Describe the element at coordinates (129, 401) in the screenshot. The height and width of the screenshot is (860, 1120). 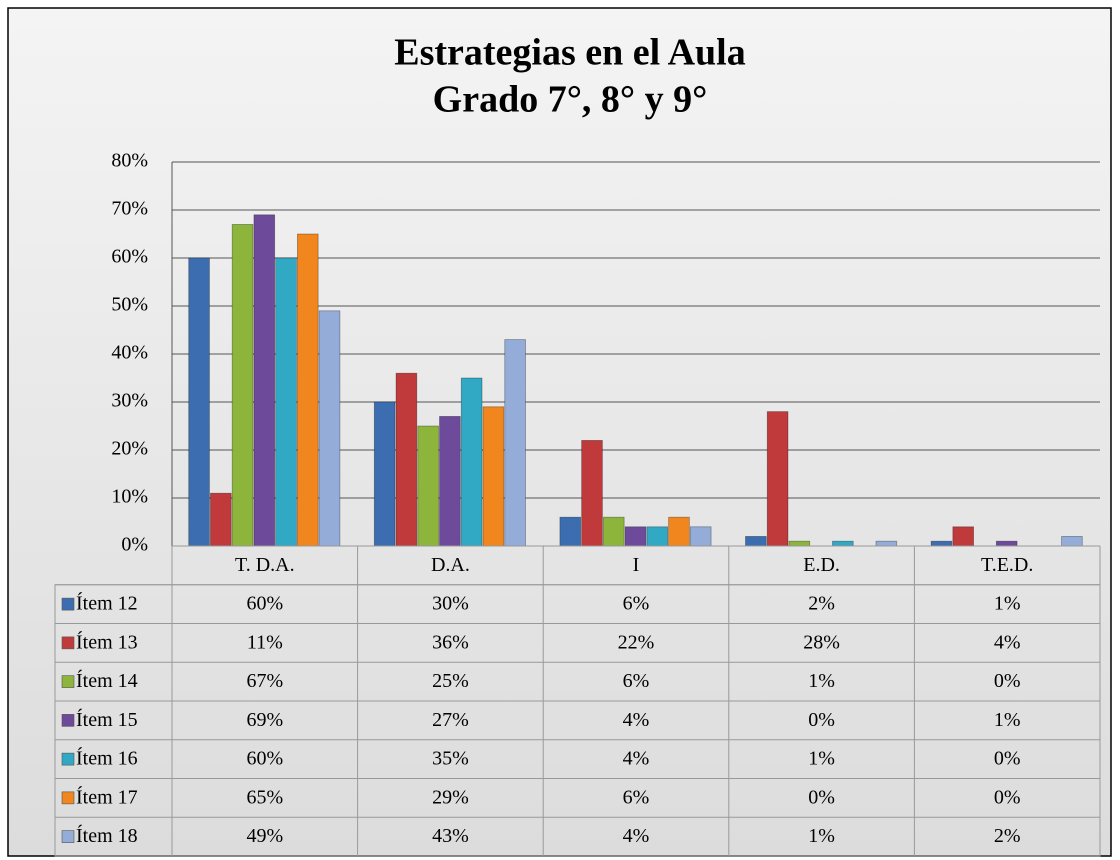
I see `y-tick-label: 30%` at that location.